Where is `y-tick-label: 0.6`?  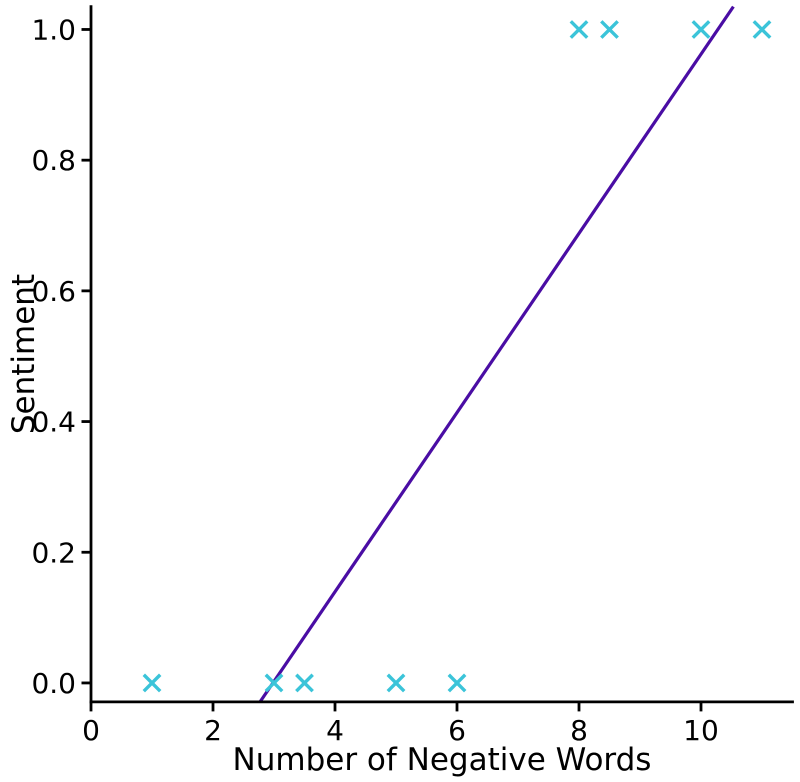
y-tick-label: 0.6 is located at coordinates (53, 291).